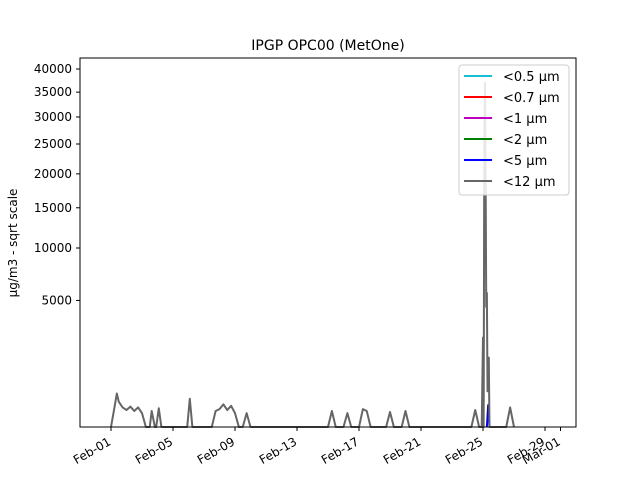 The height and width of the screenshot is (480, 640). Describe the element at coordinates (53, 117) in the screenshot. I see `y-tick-label-5: 30000` at that location.